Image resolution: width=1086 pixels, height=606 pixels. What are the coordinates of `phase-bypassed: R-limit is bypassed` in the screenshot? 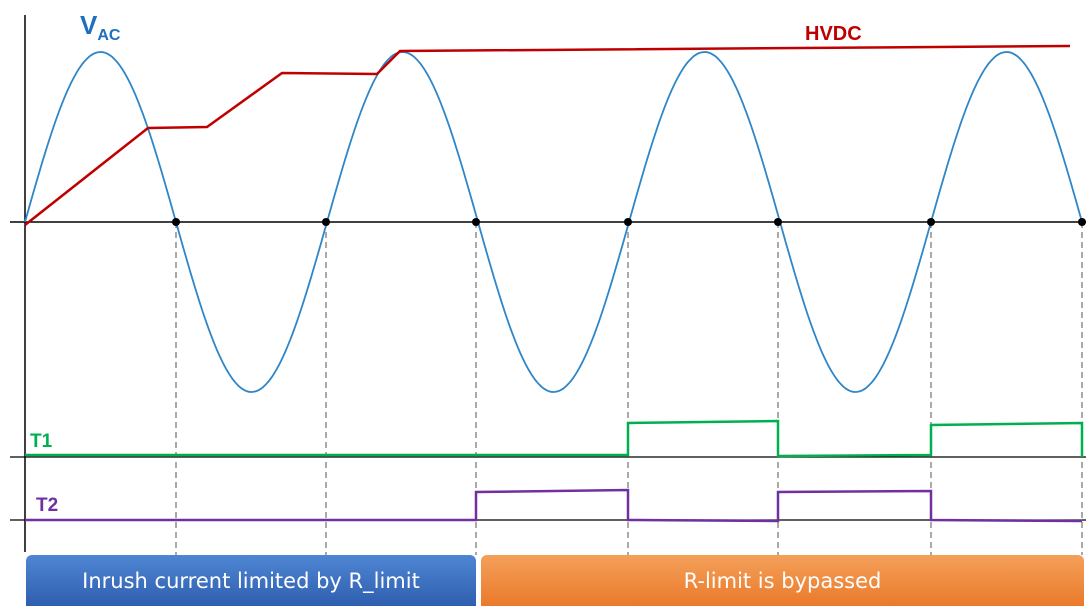 It's located at (782, 580).